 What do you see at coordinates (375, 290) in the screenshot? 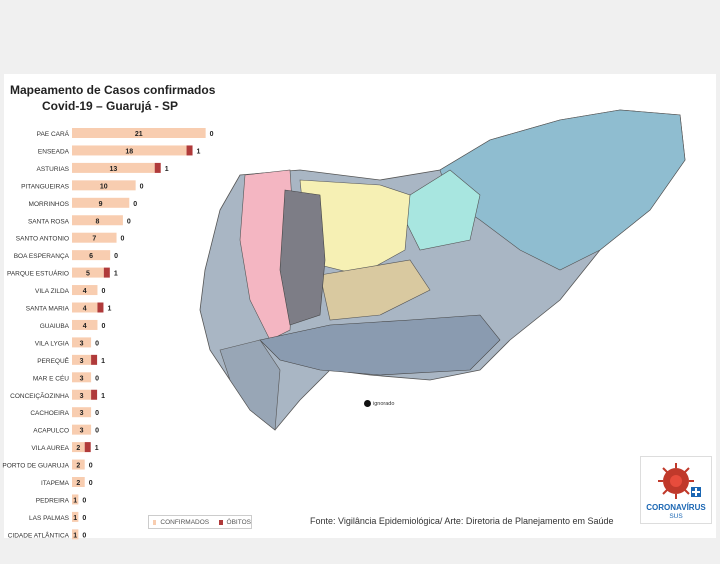
I see `map-region-tan` at bounding box center [375, 290].